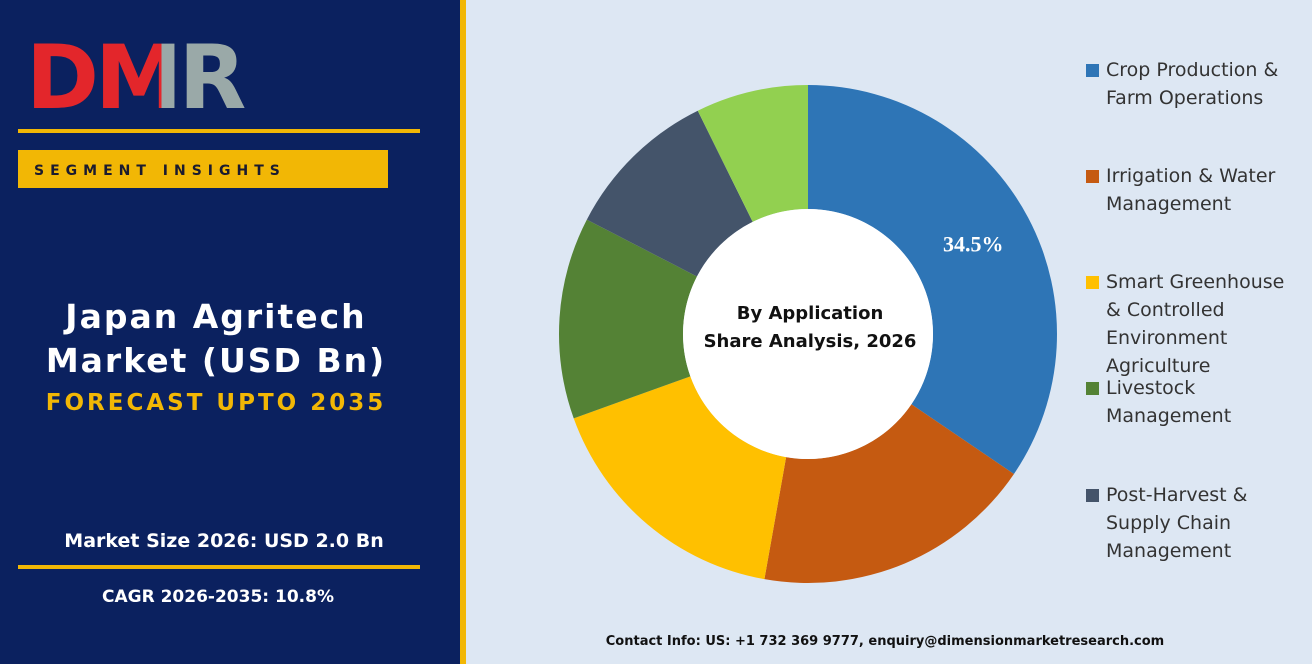 This screenshot has width=1312, height=664. I want to click on legend-item: Livestock Management, so click(1186, 402).